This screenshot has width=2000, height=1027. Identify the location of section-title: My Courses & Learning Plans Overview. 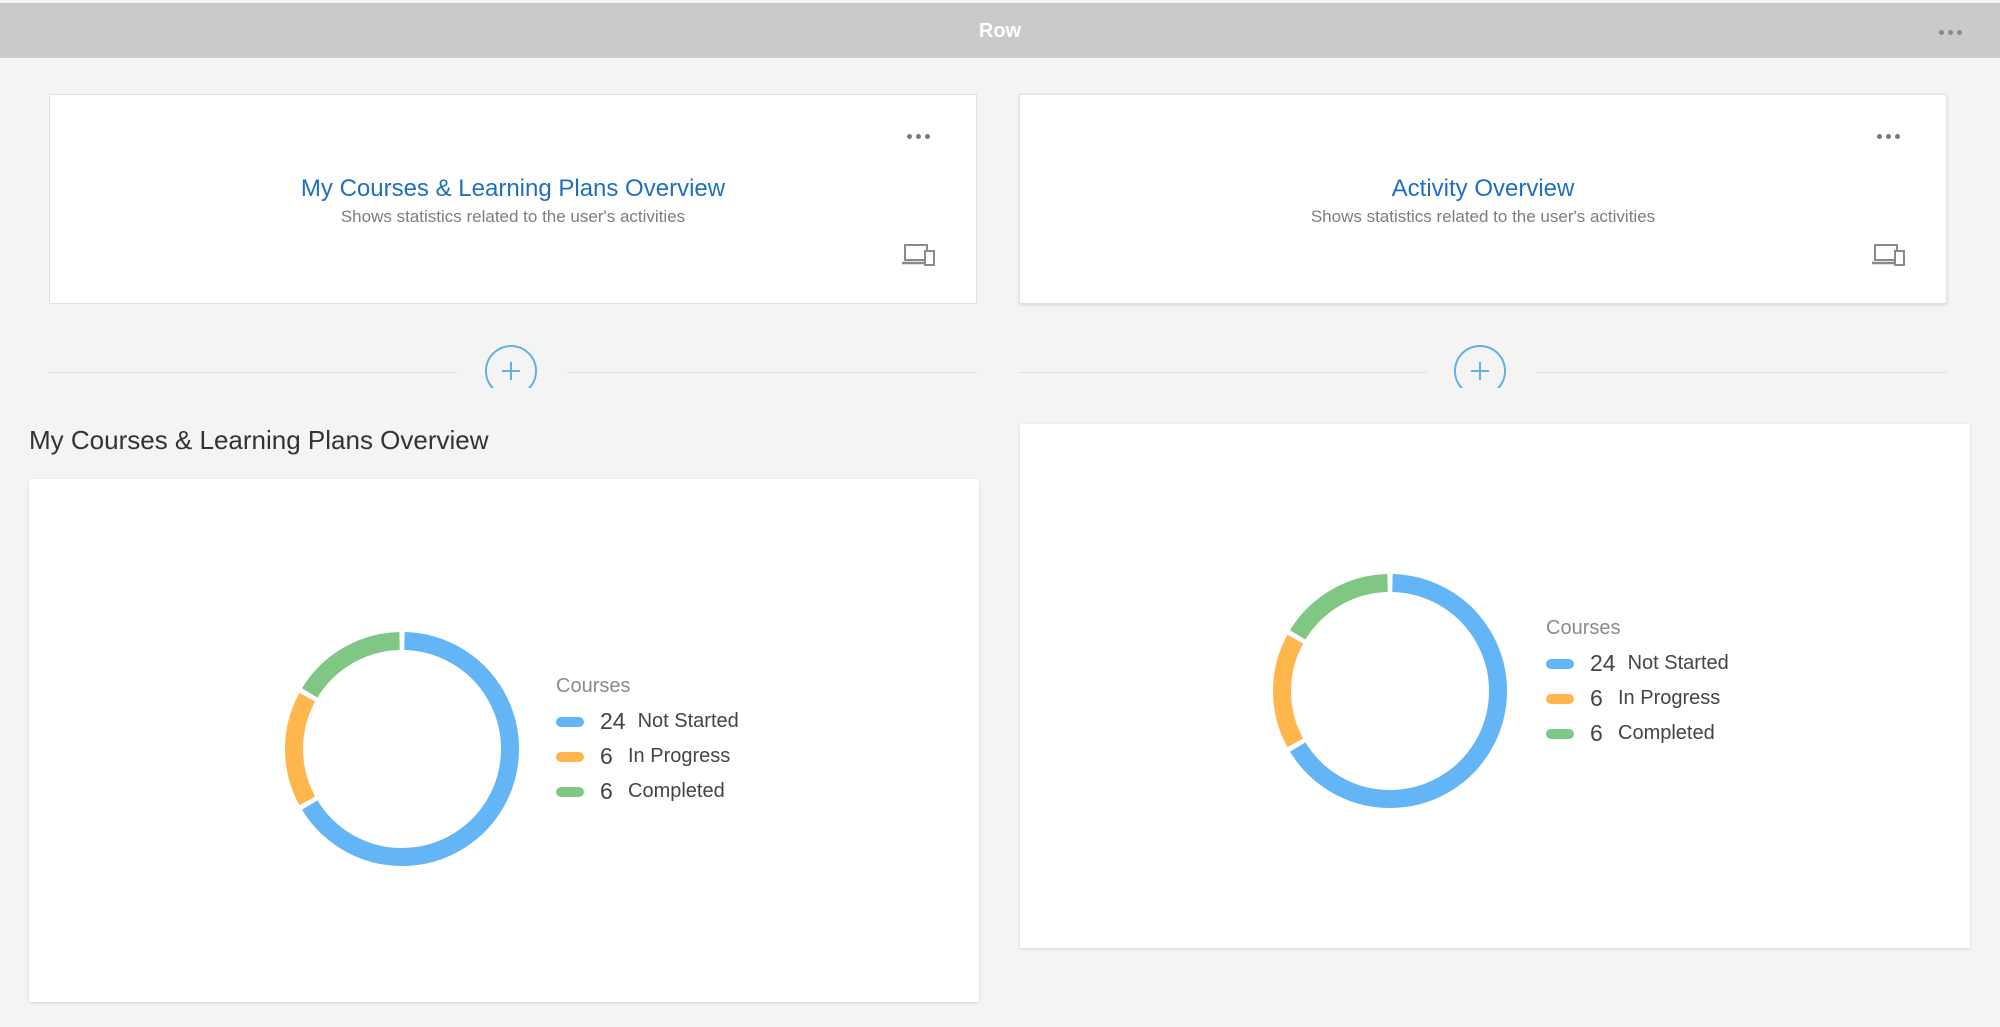
(259, 440).